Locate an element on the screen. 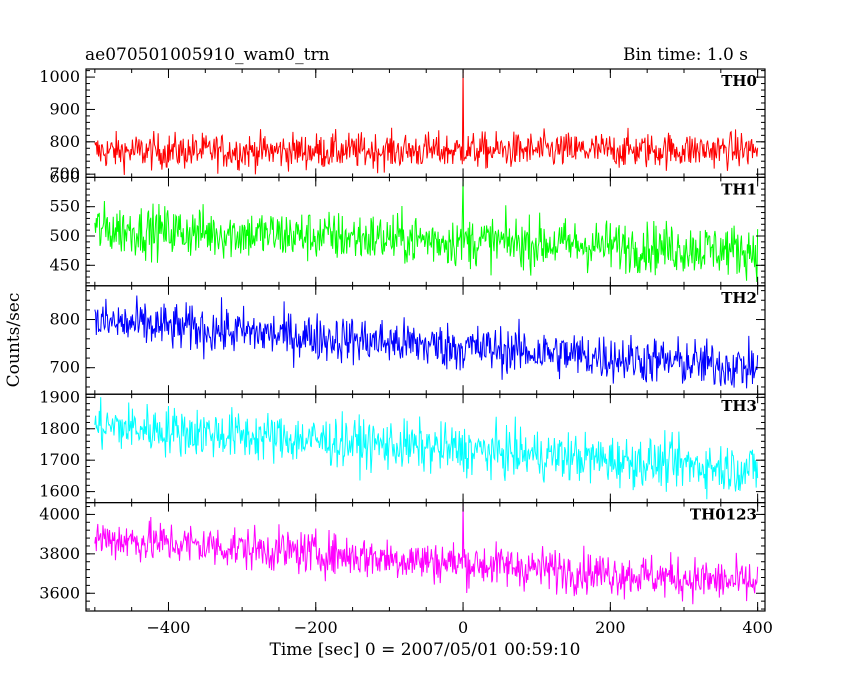 Image resolution: width=850 pixels, height=680 pixels. panel-th0123: 3600 3800 4000 TH0123 is located at coordinates (402, 557).